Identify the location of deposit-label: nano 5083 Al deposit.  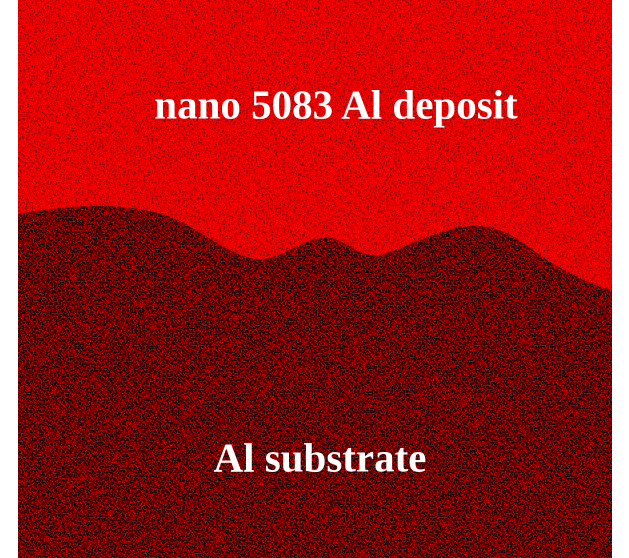
(336, 104).